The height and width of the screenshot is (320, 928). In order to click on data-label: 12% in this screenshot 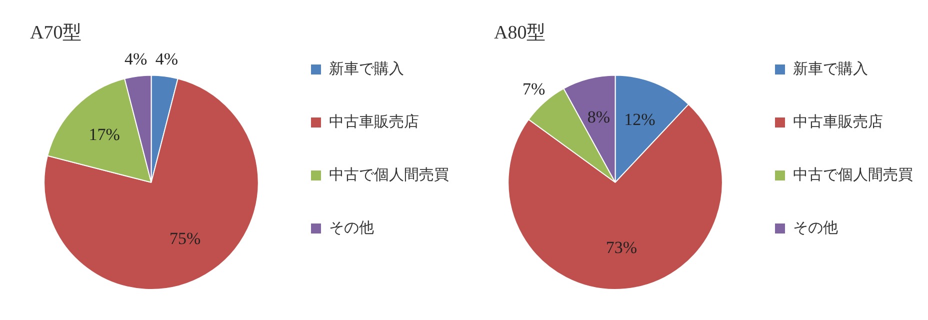, I will do `click(640, 120)`.